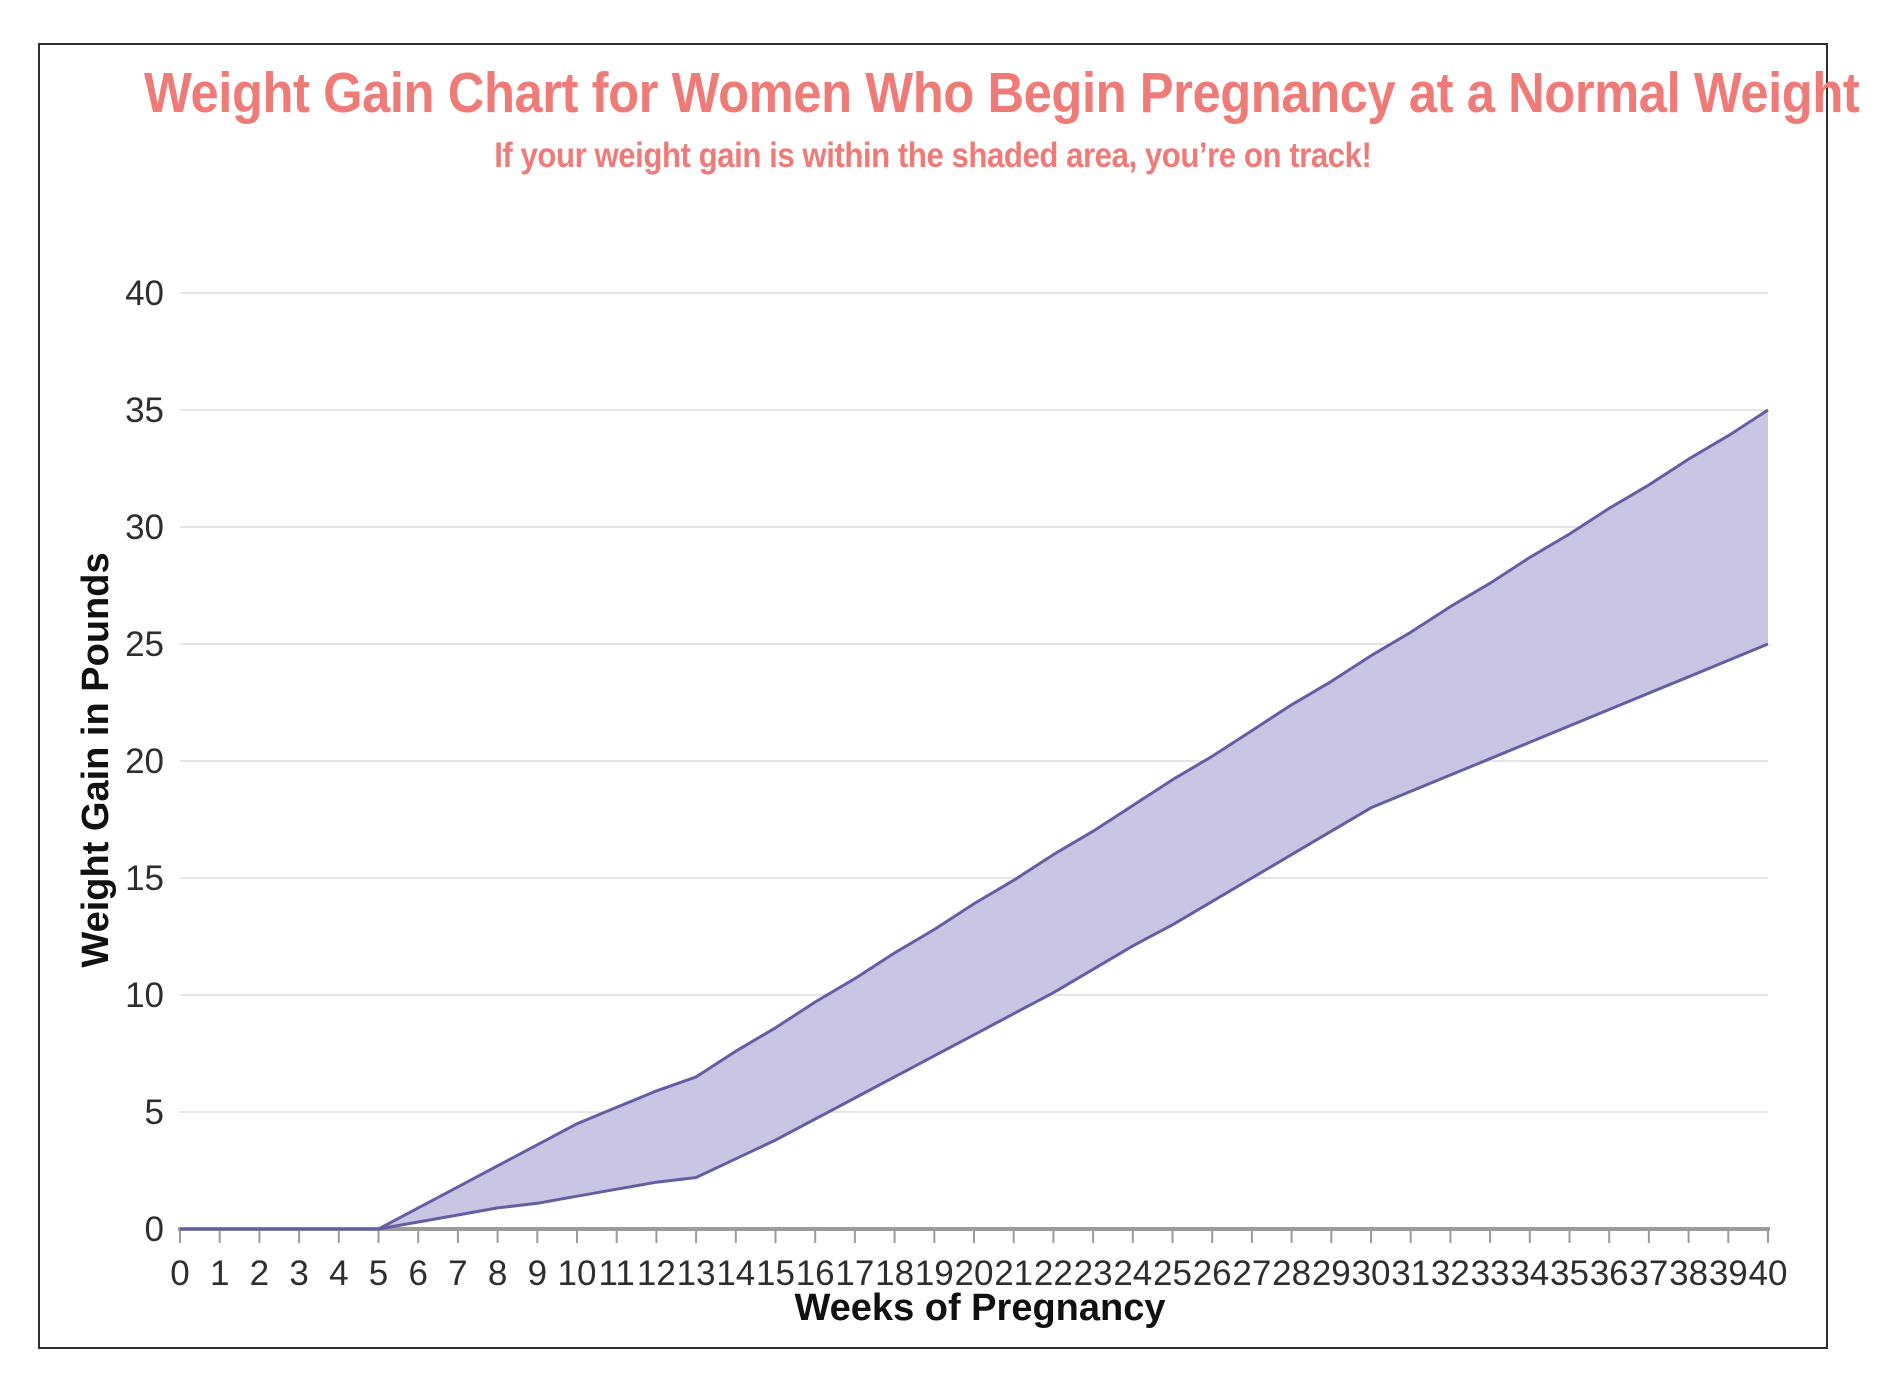  What do you see at coordinates (1331, 1273) in the screenshot?
I see `x-tick-label-29: 29` at bounding box center [1331, 1273].